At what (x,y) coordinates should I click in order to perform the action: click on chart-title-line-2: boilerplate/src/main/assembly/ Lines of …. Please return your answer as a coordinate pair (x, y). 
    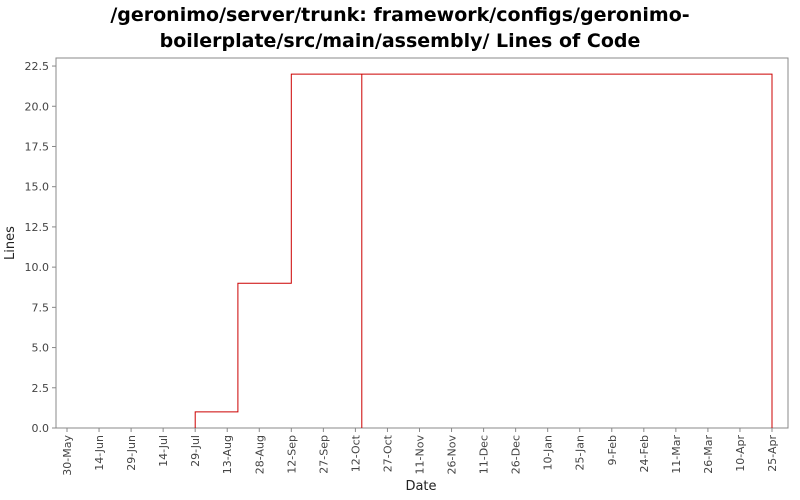
    Looking at the image, I should click on (400, 41).